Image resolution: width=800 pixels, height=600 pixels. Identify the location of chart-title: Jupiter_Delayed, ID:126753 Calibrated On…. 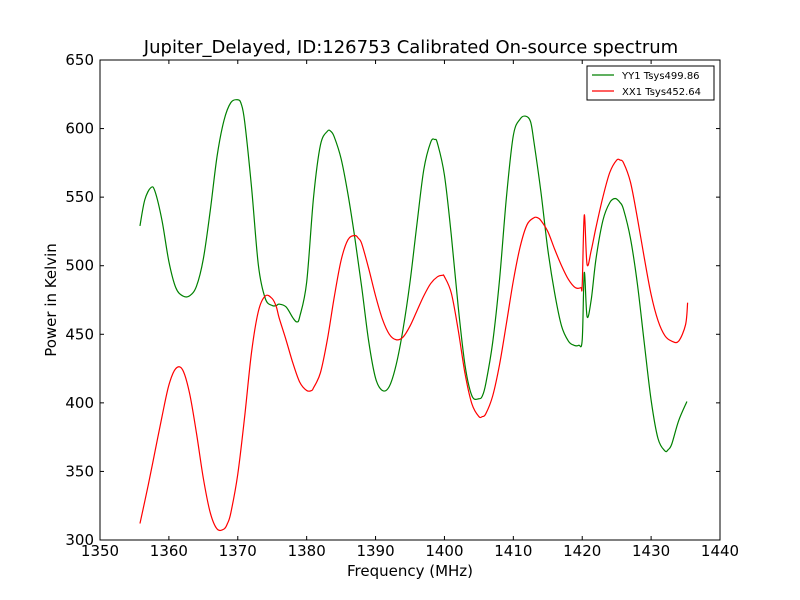
(410, 47).